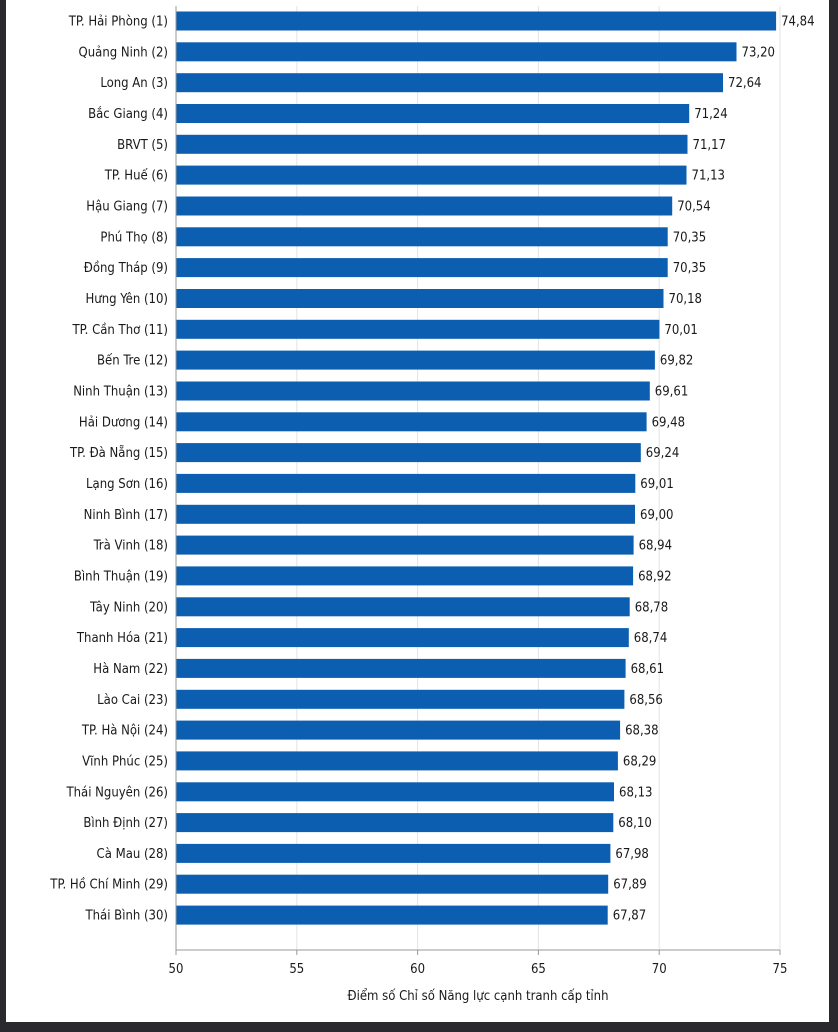  Describe the element at coordinates (123, 52) in the screenshot. I see `category-label: Quảng Ninh (2)` at that location.